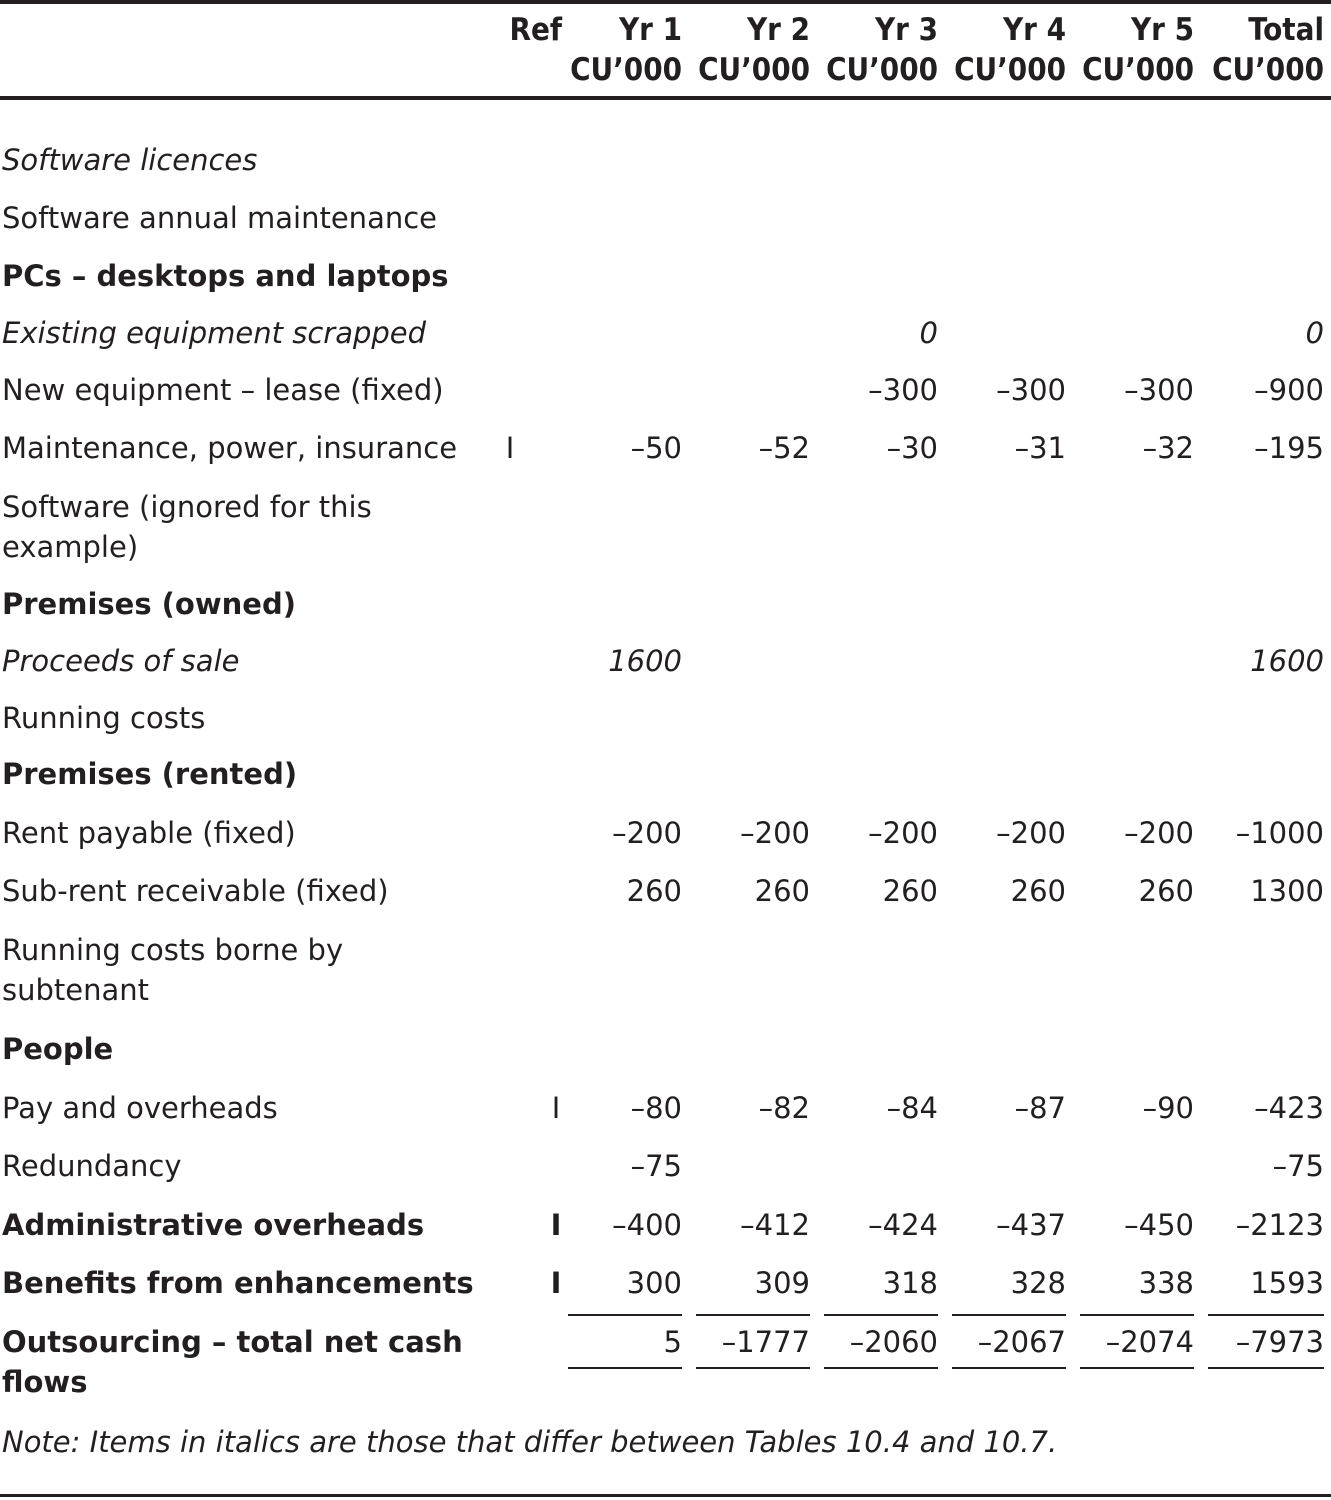 The width and height of the screenshot is (1331, 1500). Describe the element at coordinates (232, 1362) in the screenshot. I see `row-label: Outsourcing – total net cash flows` at that location.